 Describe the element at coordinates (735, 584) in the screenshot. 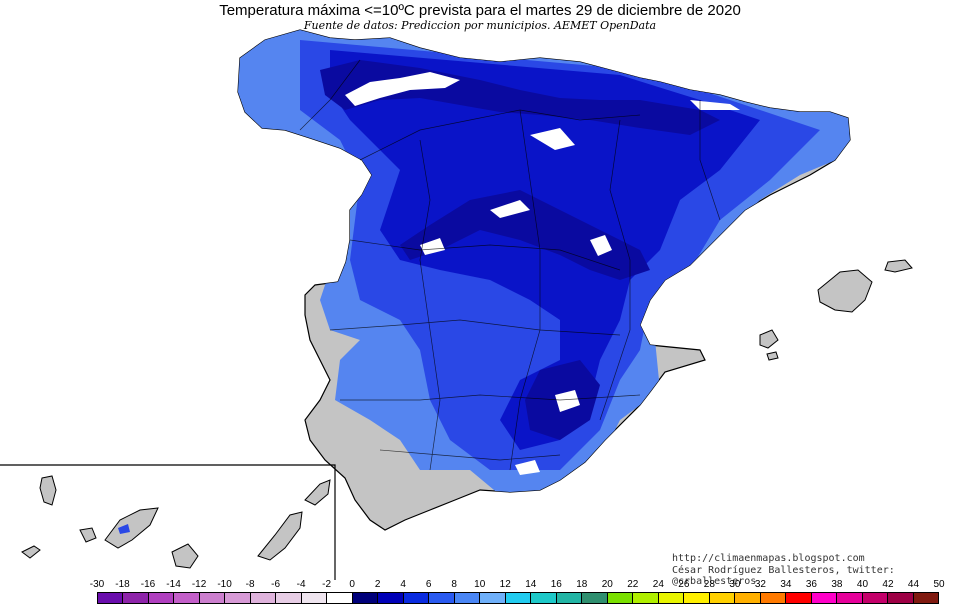

I see `legend-label: 30` at that location.